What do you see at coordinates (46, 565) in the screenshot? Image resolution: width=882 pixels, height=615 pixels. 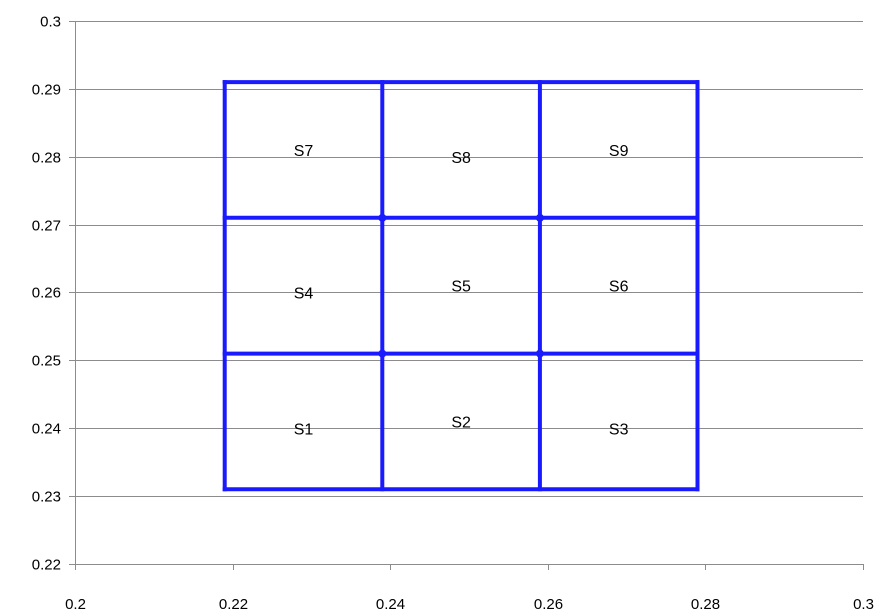 I see `y-tick-label: 0.22` at bounding box center [46, 565].